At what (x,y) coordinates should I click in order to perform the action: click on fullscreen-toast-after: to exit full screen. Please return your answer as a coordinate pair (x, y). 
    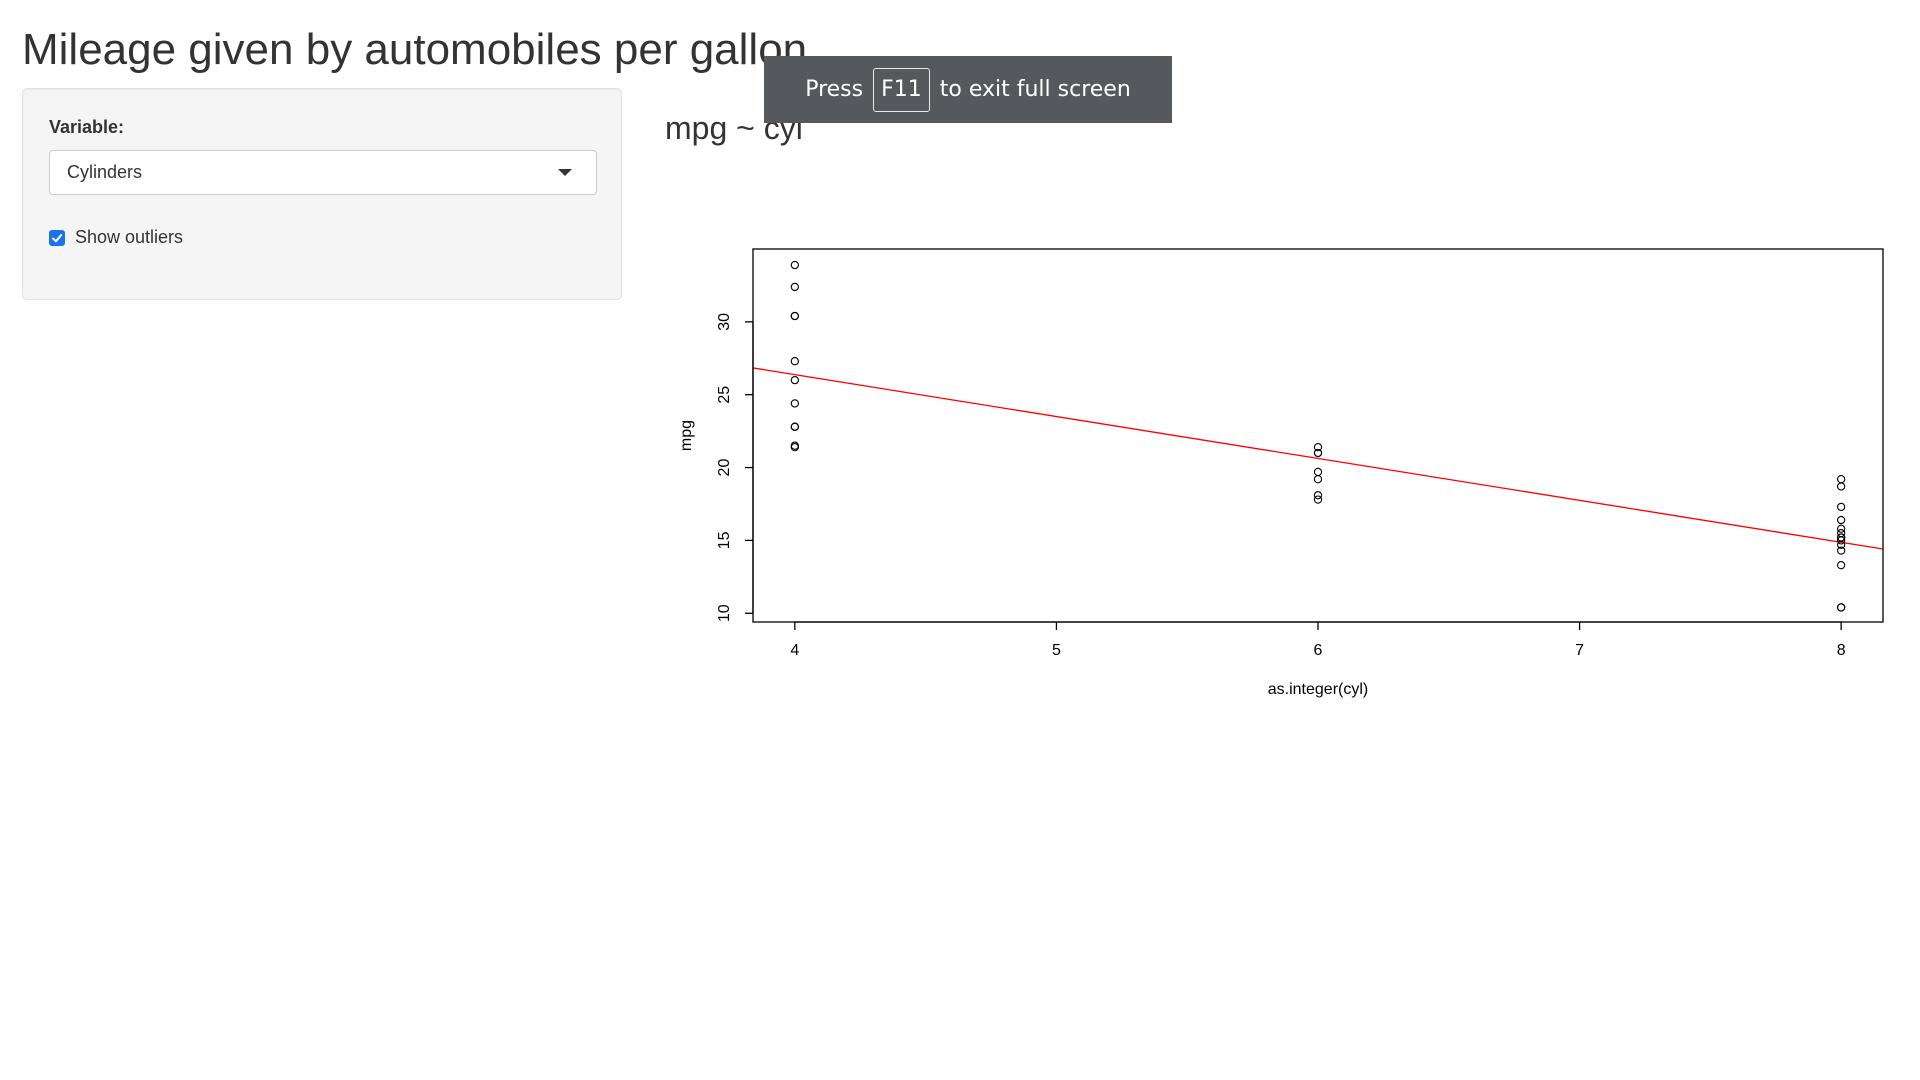
    Looking at the image, I should click on (1035, 89).